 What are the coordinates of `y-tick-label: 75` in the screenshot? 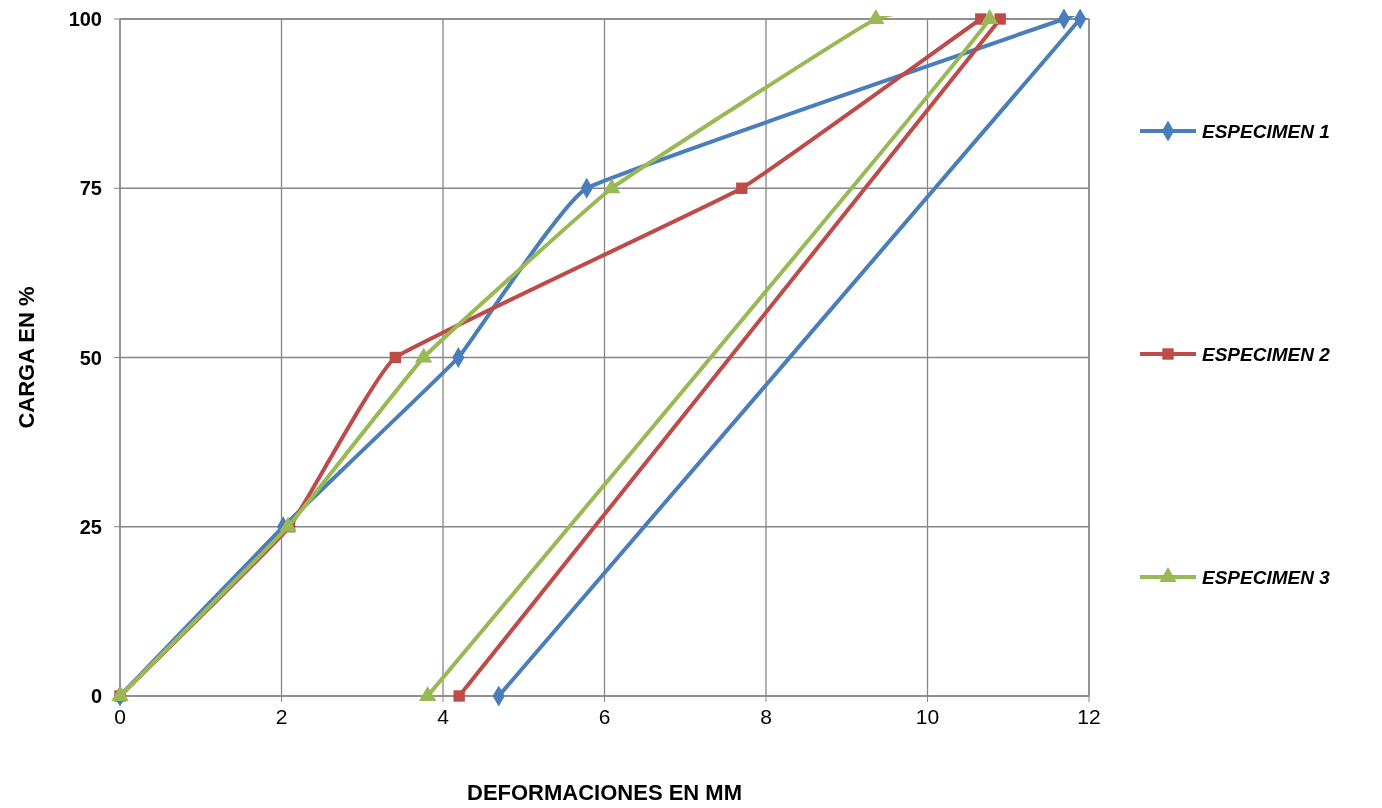 It's located at (90, 188).